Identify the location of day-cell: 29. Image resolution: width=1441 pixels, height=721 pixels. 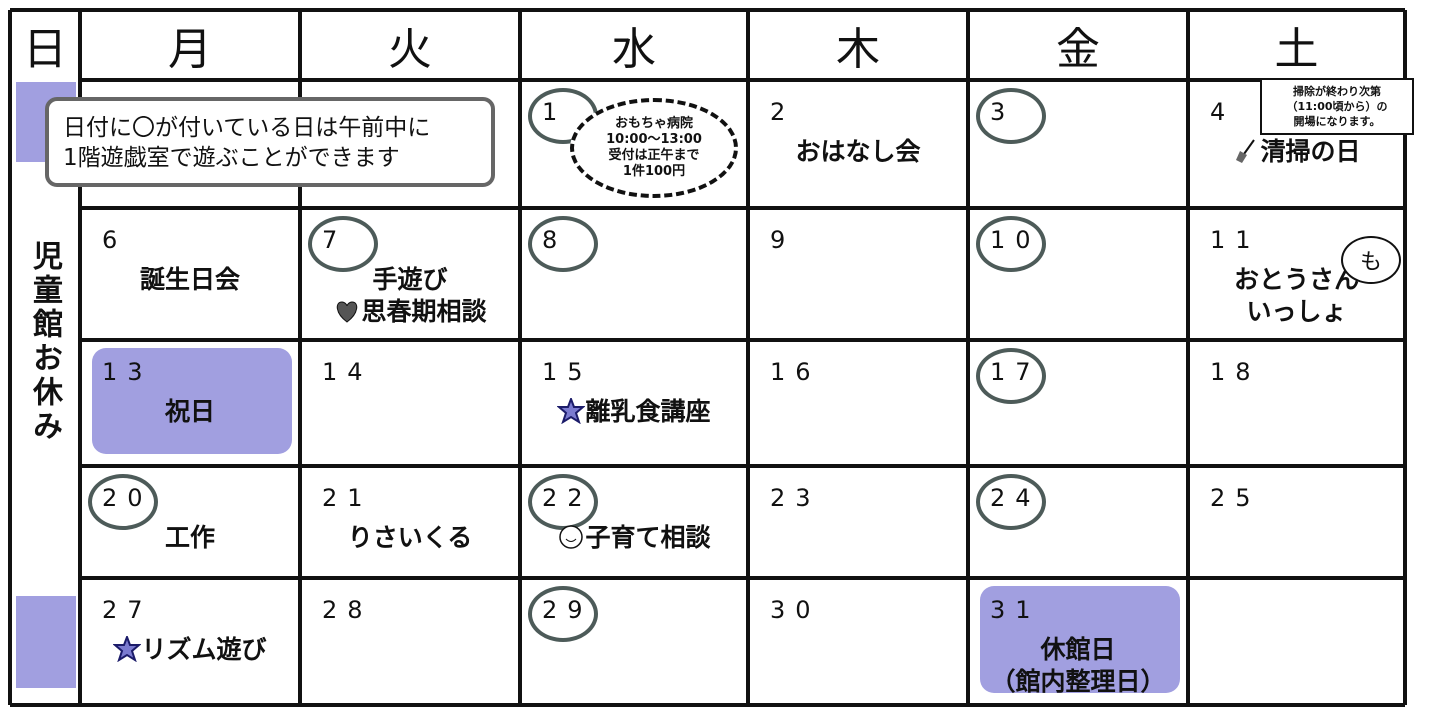
(634, 641).